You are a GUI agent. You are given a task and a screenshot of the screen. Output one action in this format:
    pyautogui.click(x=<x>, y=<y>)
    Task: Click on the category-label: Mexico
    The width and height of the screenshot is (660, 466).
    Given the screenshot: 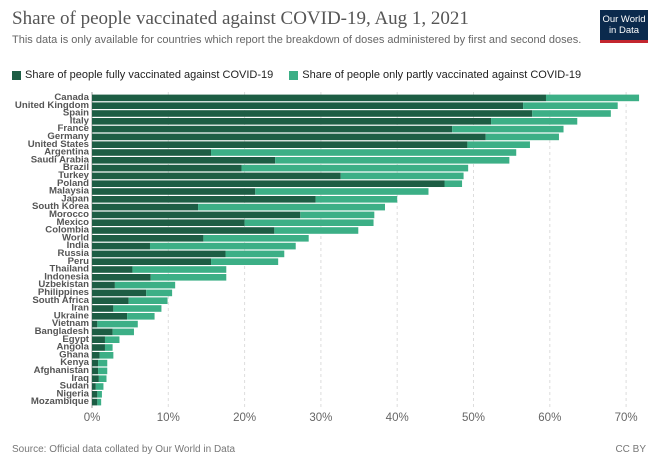 What is the action you would take?
    pyautogui.click(x=72, y=222)
    